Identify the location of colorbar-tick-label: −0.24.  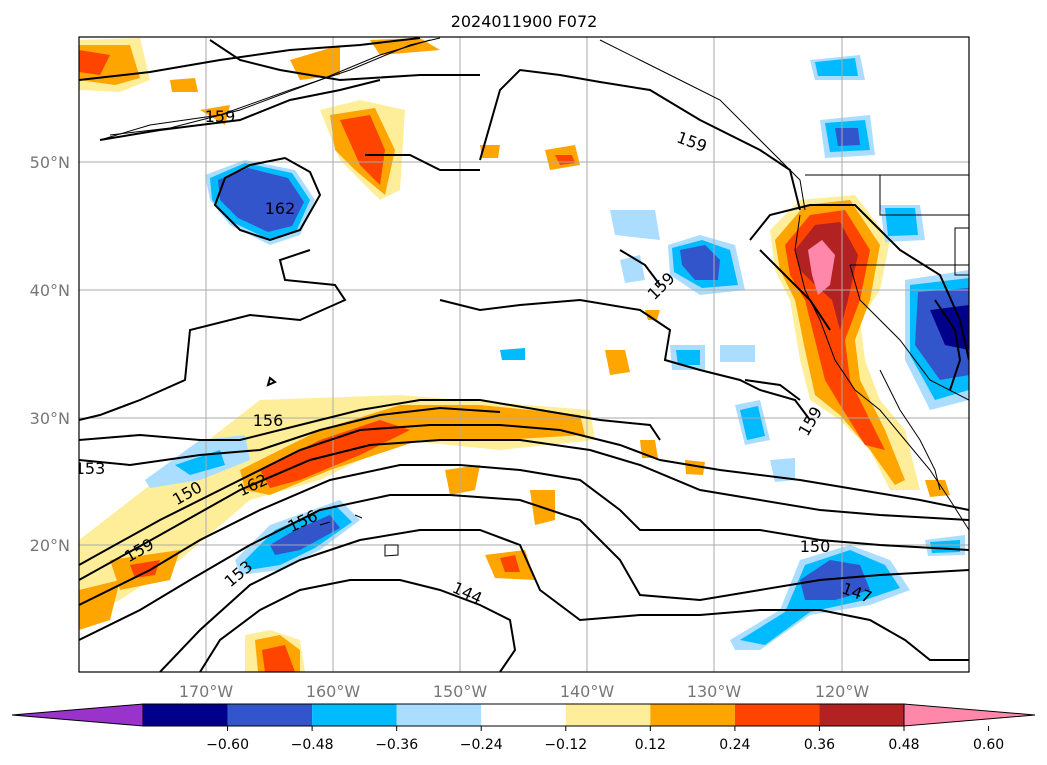
(481, 745).